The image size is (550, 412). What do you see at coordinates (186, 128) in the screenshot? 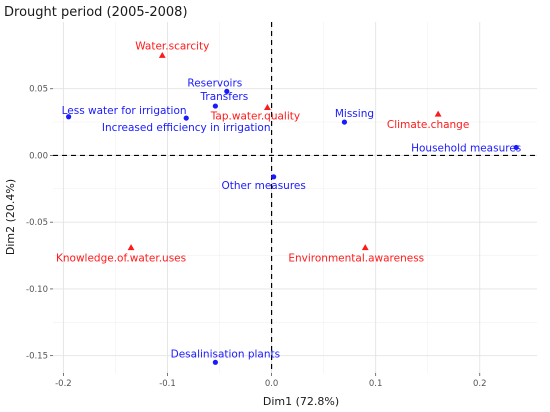
I see `point-label: Increased efficiency in irrigation` at bounding box center [186, 128].